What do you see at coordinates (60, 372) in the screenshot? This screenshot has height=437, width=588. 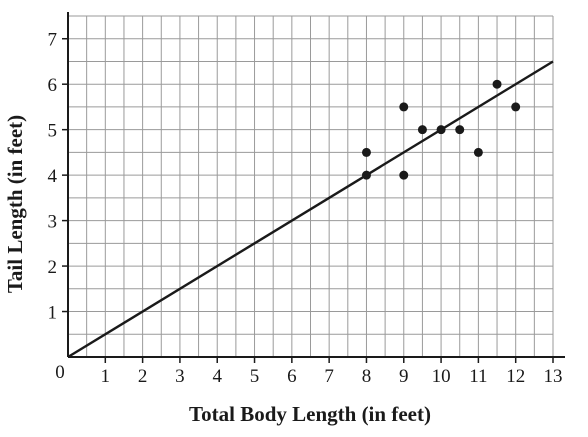 I see `origin-label: 0` at bounding box center [60, 372].